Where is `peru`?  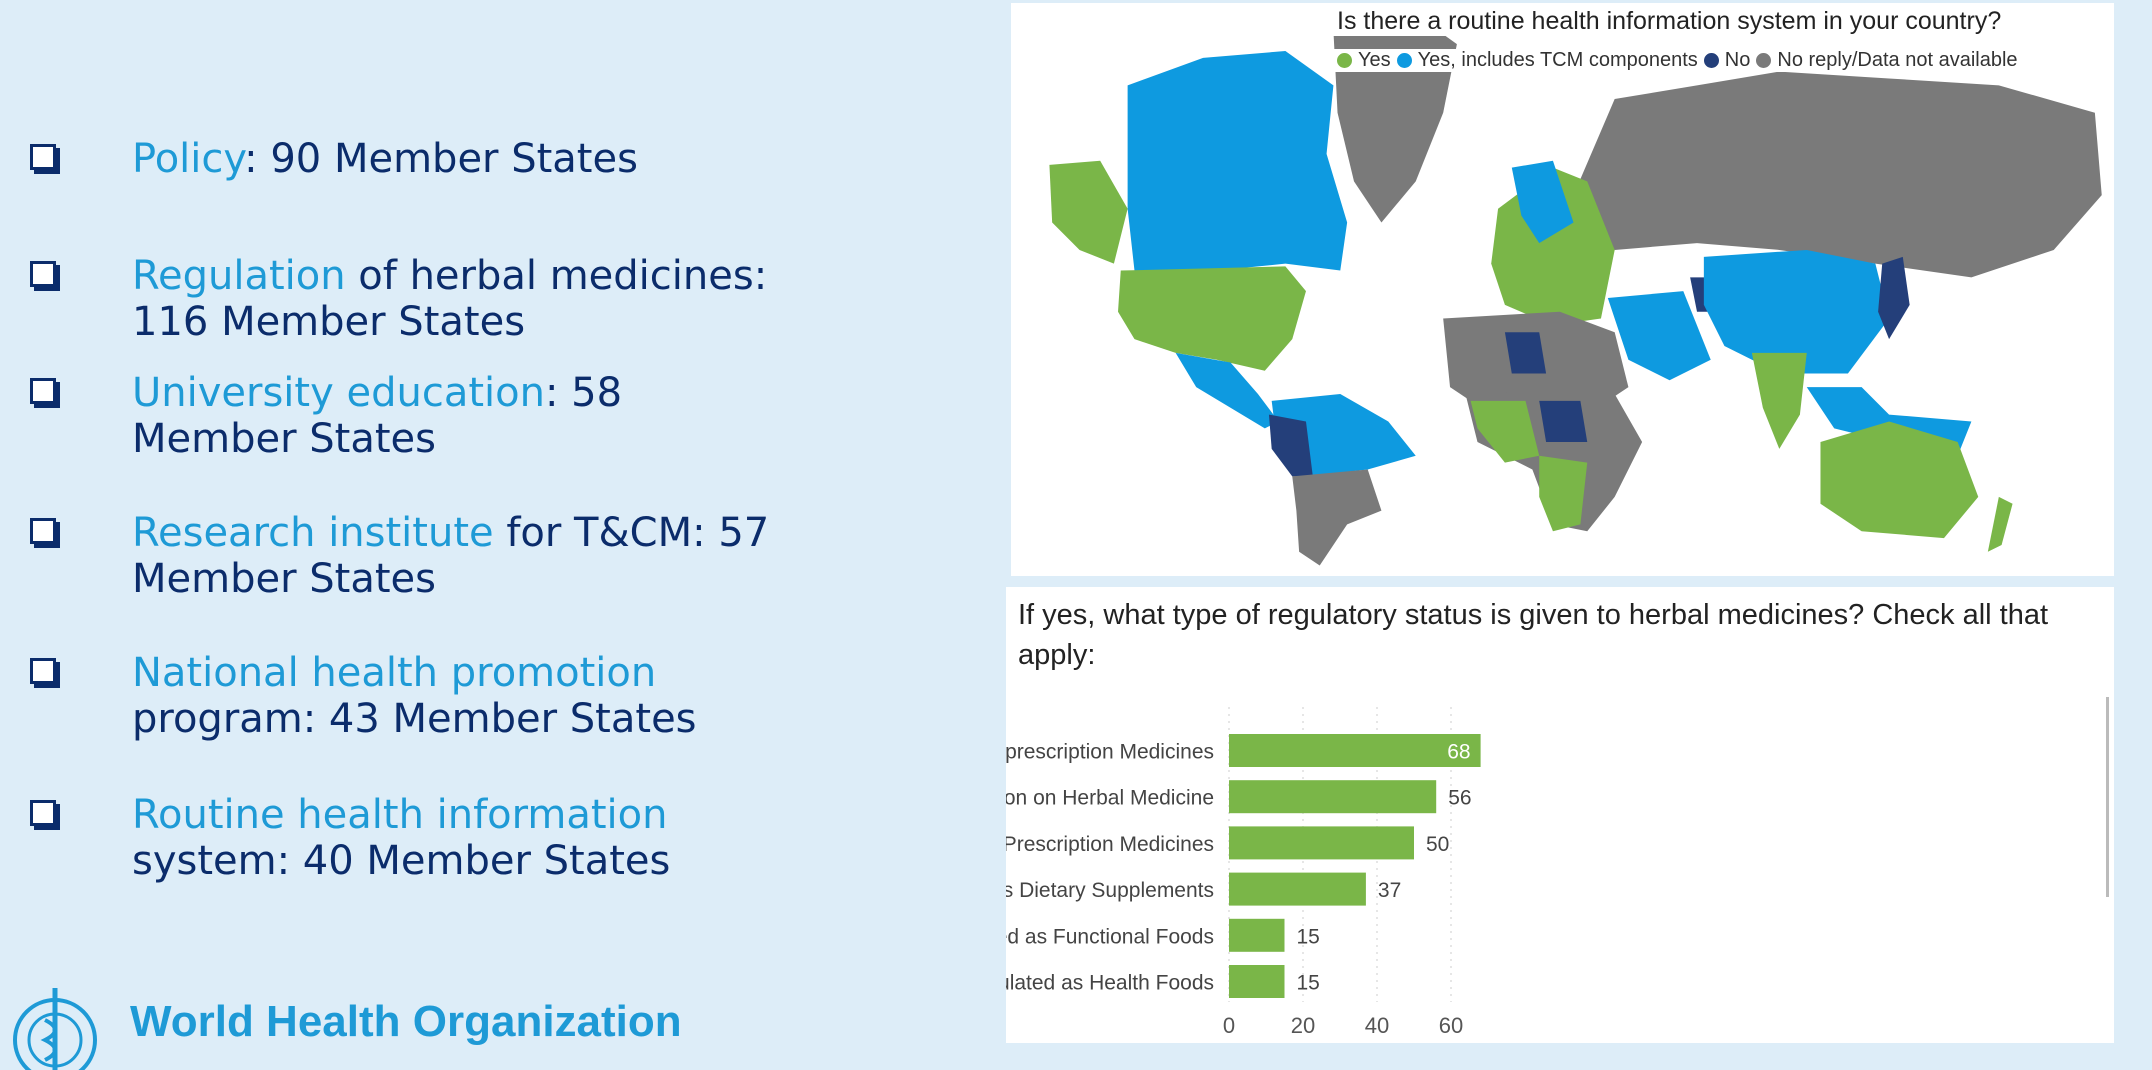
peru is located at coordinates (1290, 445).